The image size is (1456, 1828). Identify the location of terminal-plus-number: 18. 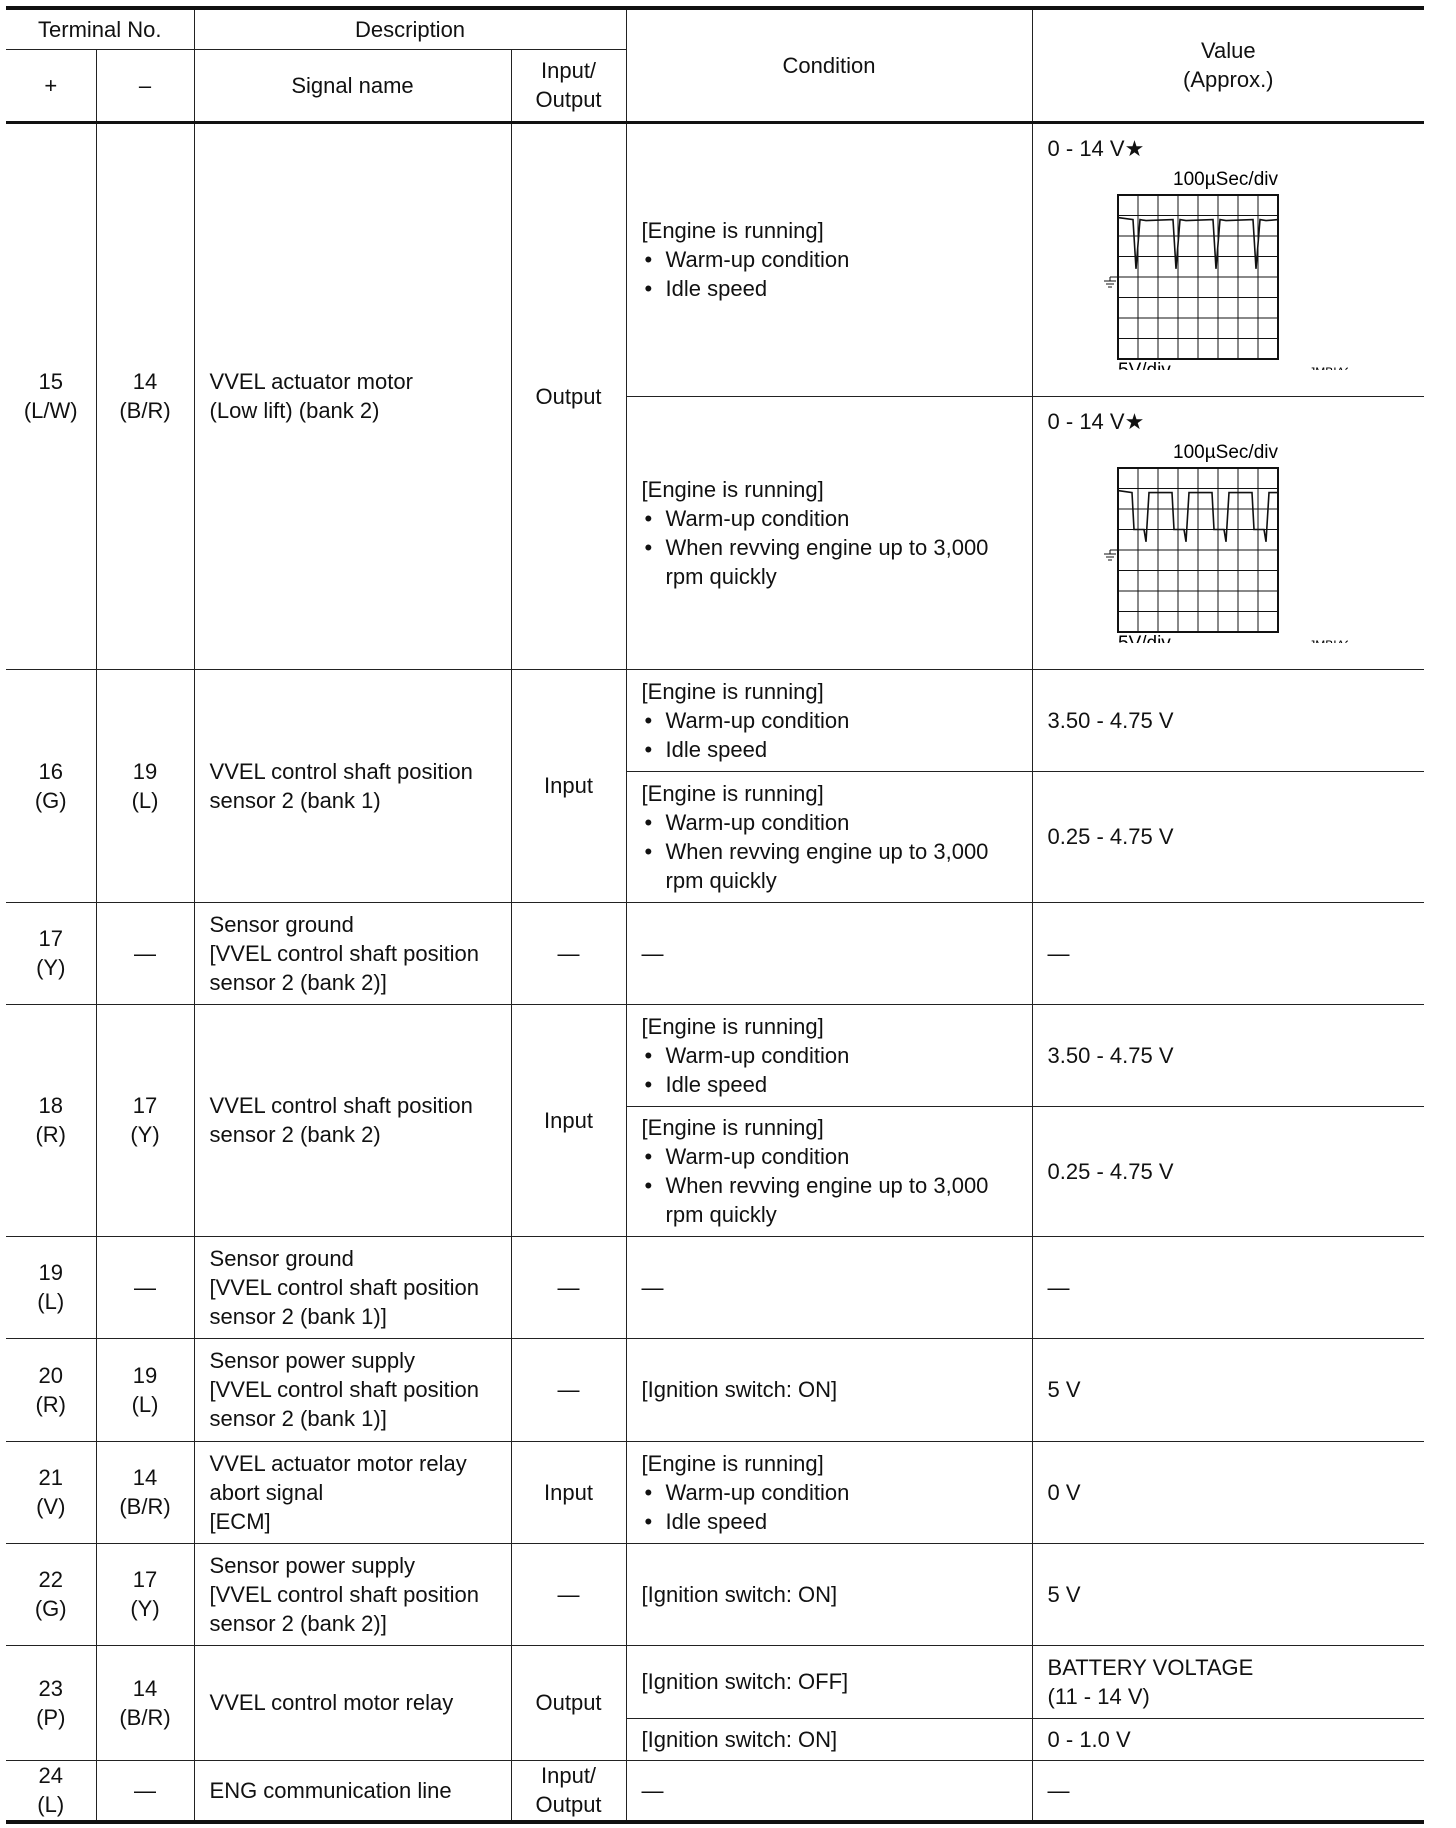
(50, 1105).